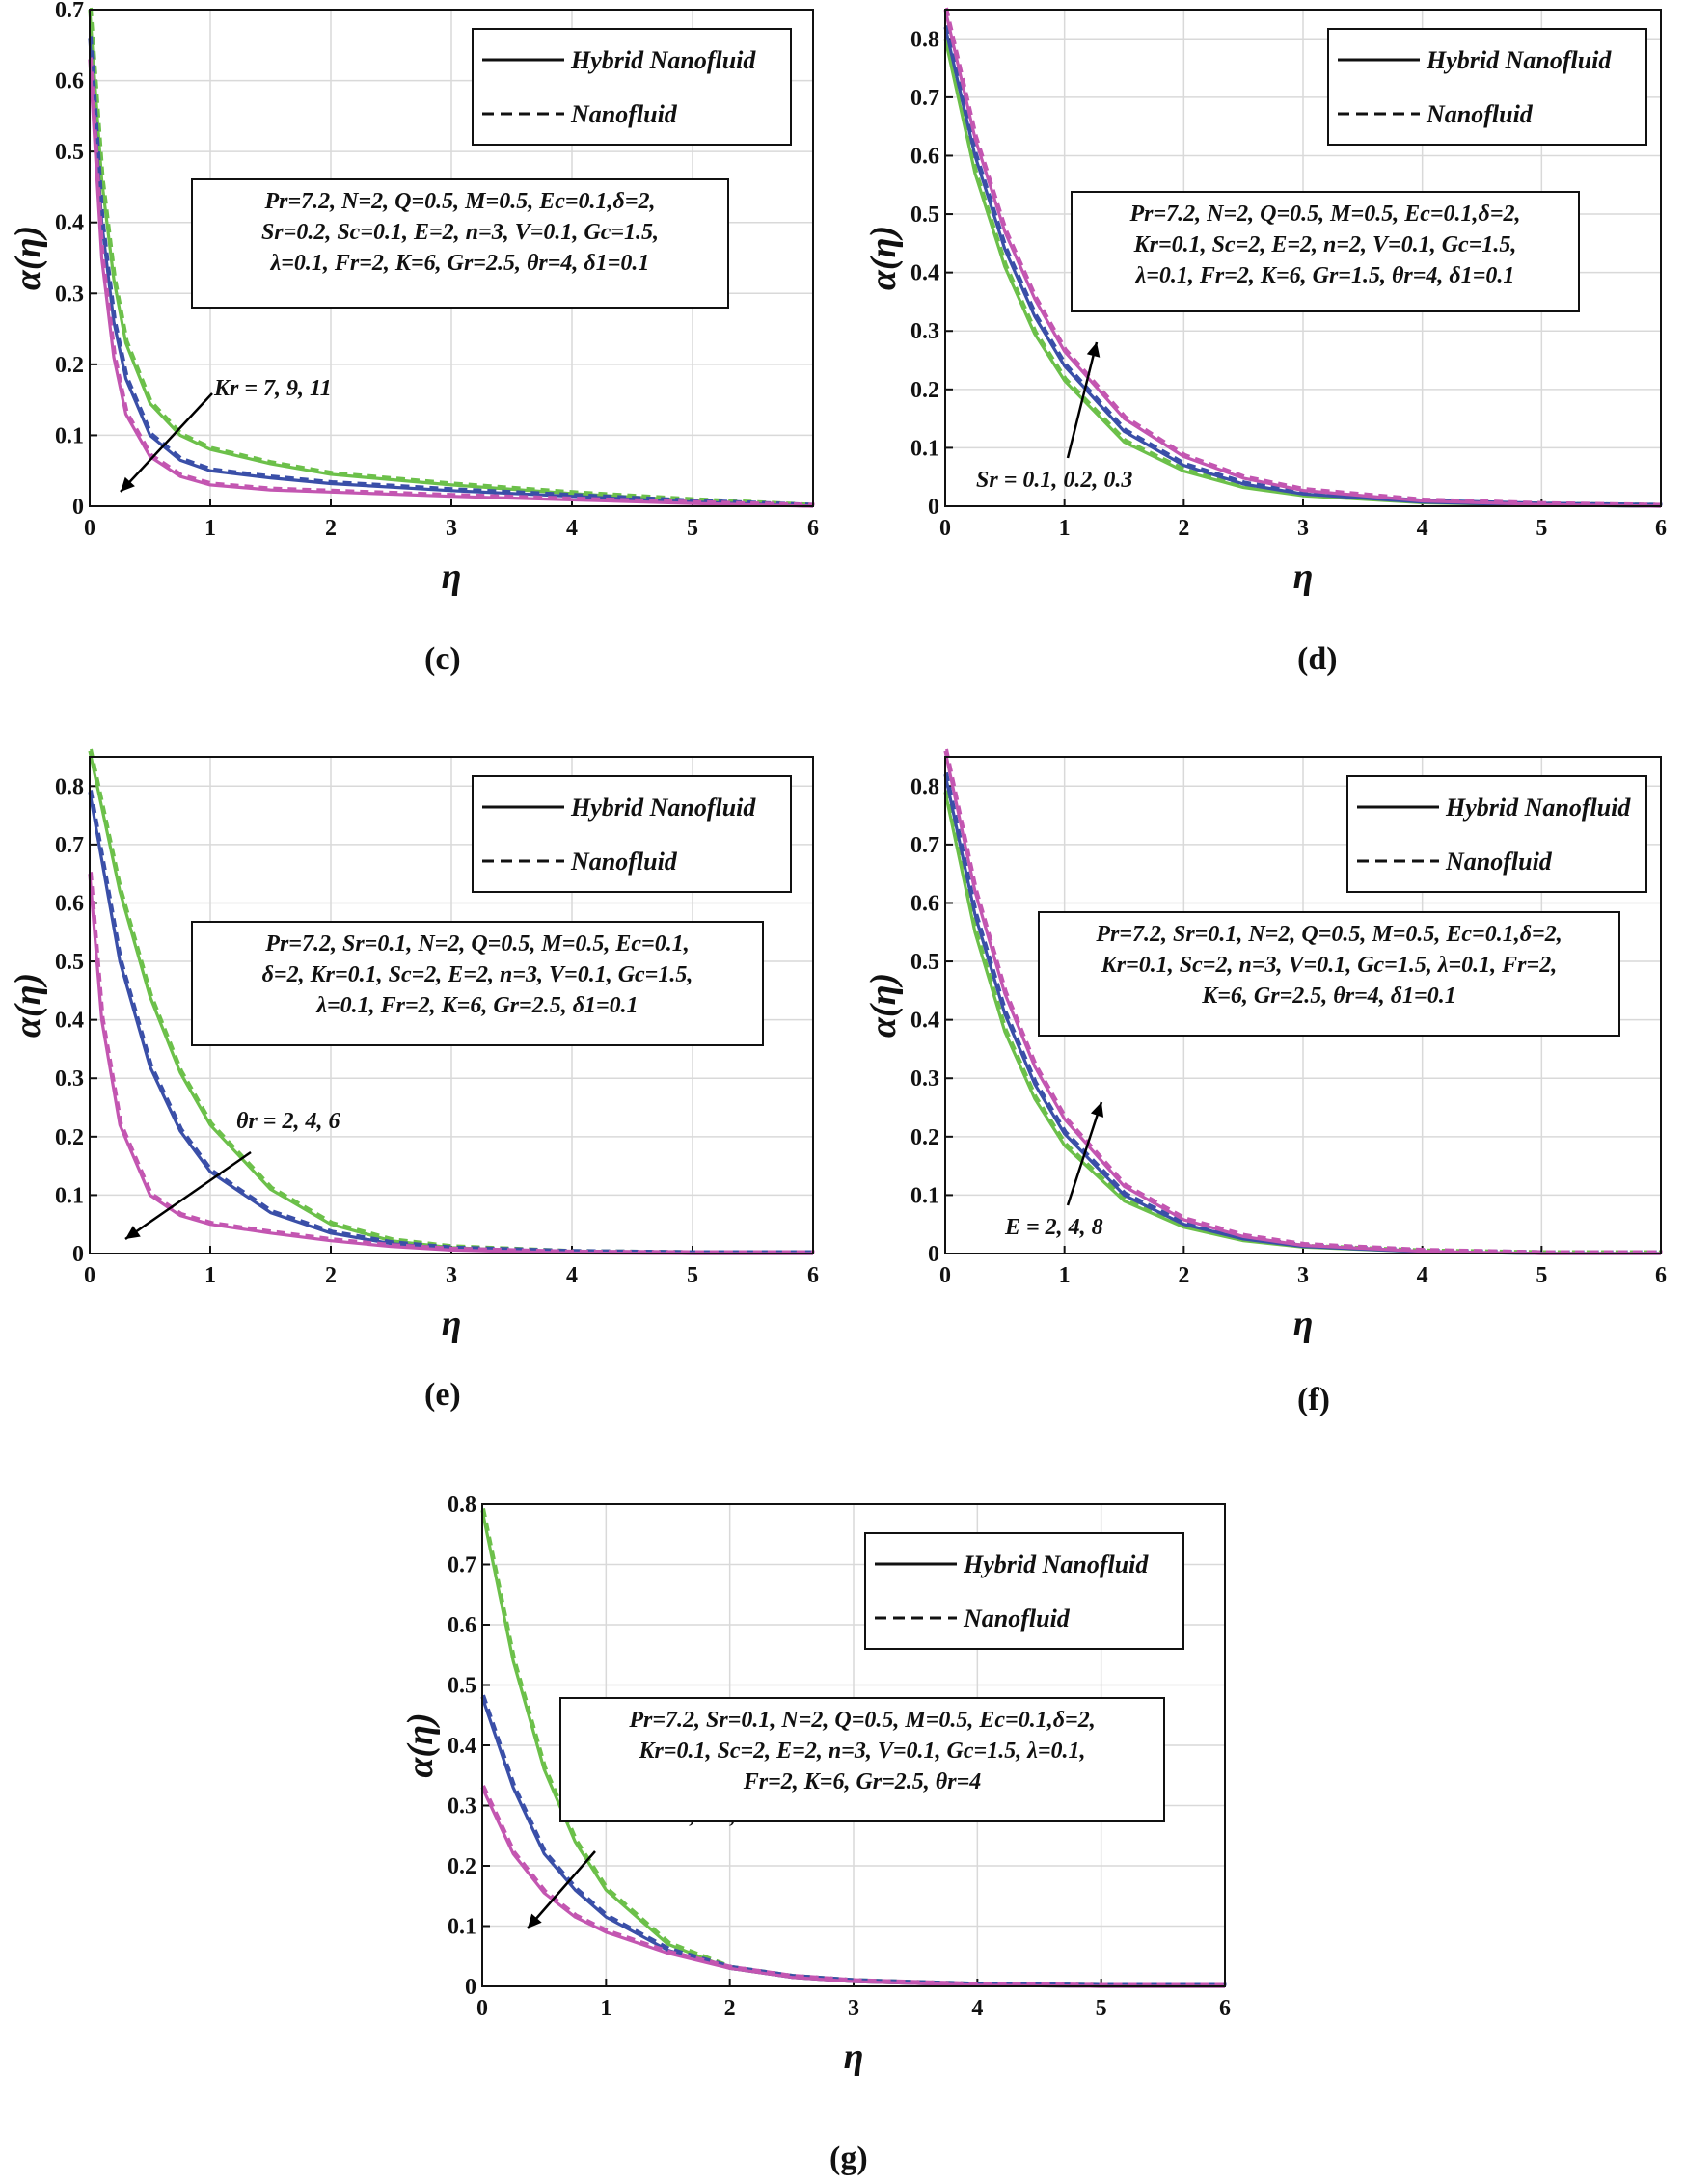 This screenshot has width=1685, height=2184. I want to click on params-line: Kr=0.1, Sc=2, E=2, n=2, V=0.1, Gc=1.5,, so click(1325, 245).